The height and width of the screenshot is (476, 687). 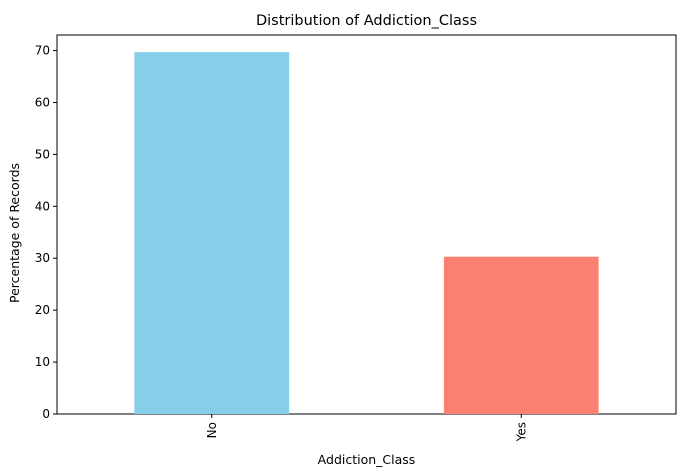 I want to click on y-tick-label: 70, so click(x=42, y=51).